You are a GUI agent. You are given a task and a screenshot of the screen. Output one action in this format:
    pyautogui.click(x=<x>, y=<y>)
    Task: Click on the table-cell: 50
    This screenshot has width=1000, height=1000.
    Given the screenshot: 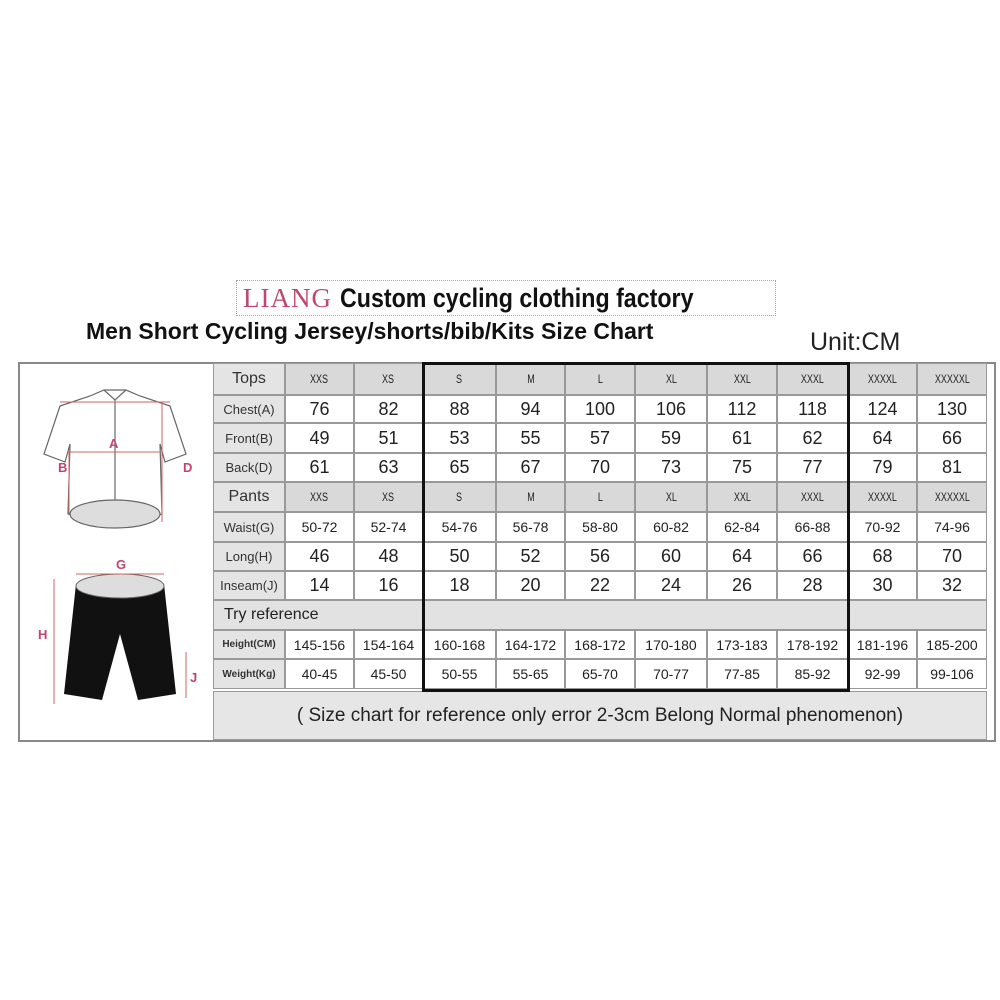 What is the action you would take?
    pyautogui.click(x=459, y=556)
    